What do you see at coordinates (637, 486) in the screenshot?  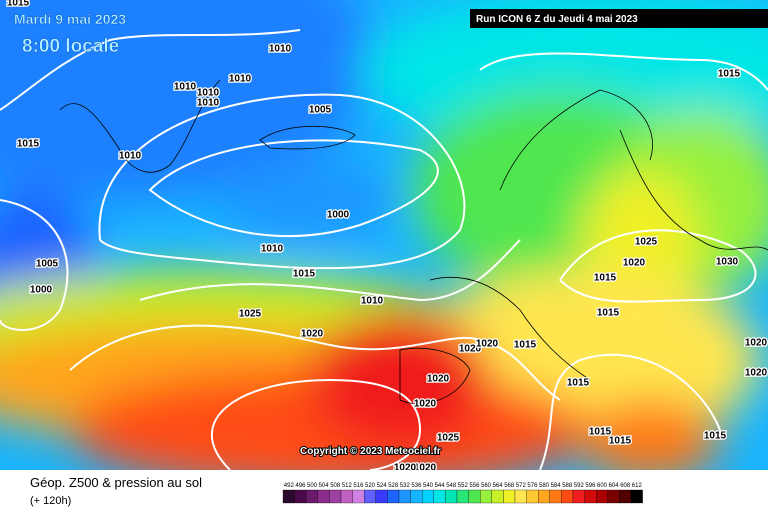 I see `legend-label: 612` at bounding box center [637, 486].